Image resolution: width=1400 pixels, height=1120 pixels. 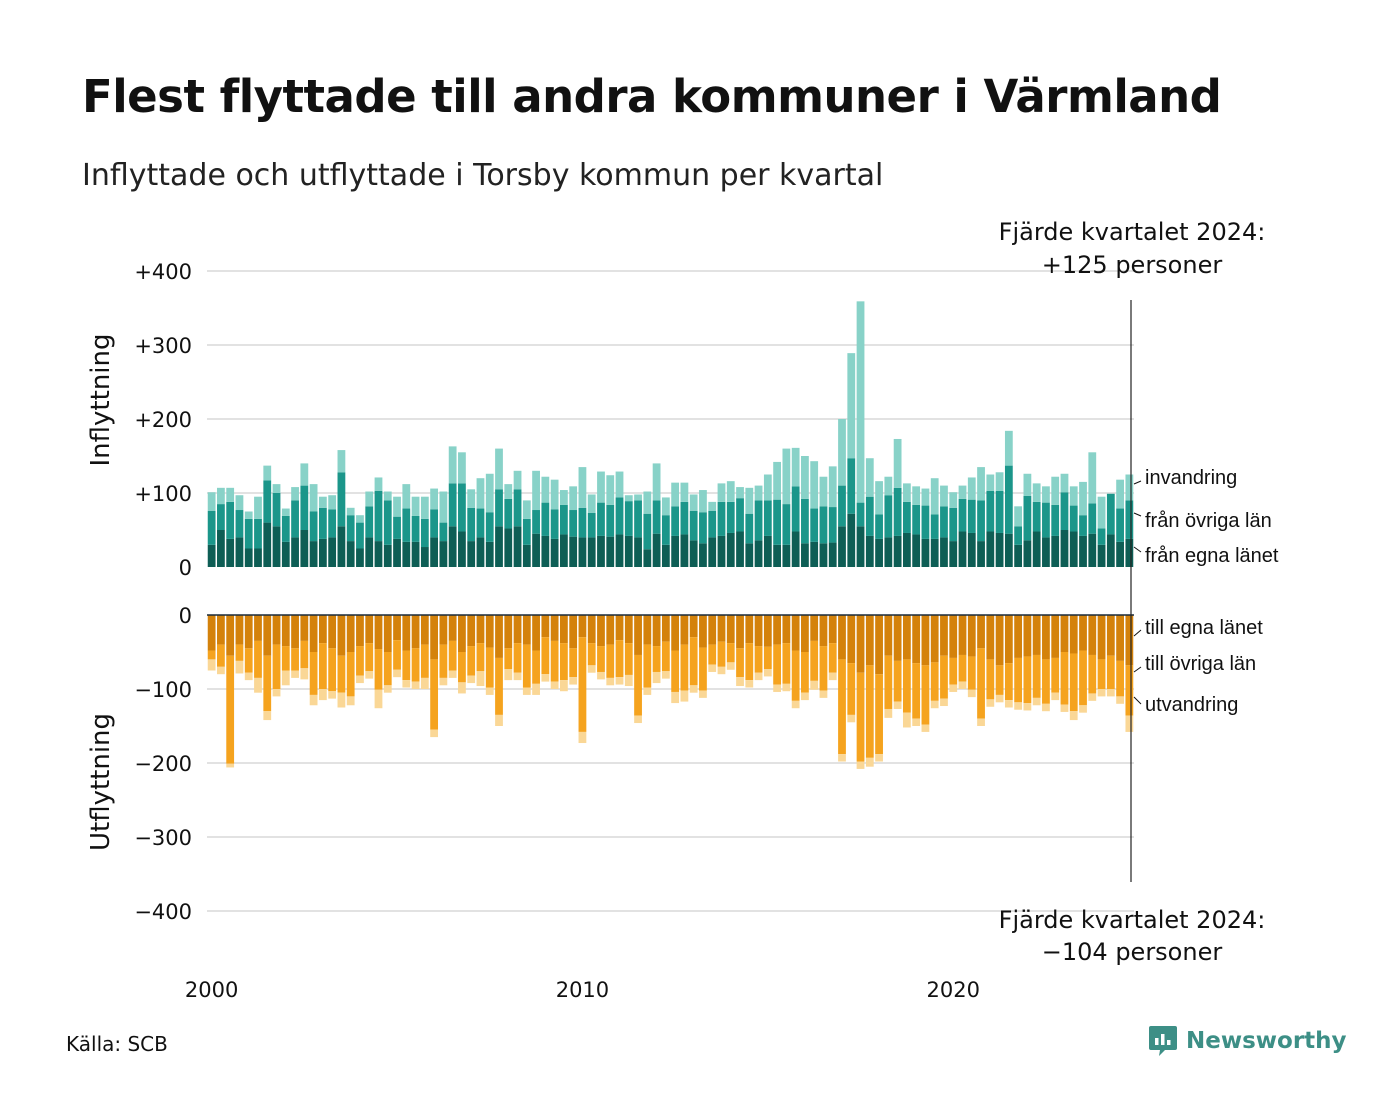 I want to click on brand-logo: Newsworthy, so click(x=1247, y=1041).